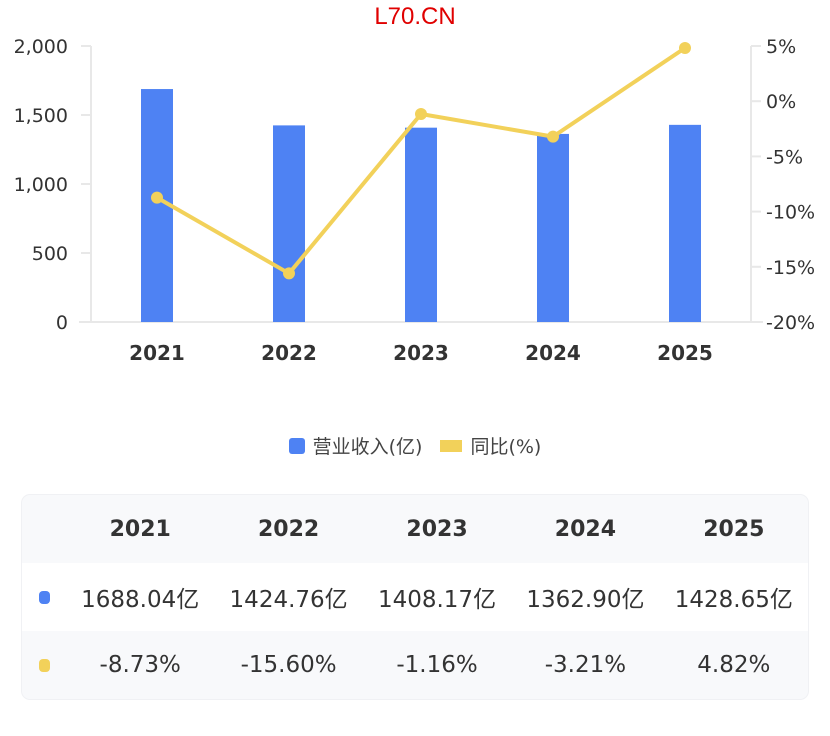 The width and height of the screenshot is (830, 736). Describe the element at coordinates (585, 529) in the screenshot. I see `column-header: 2024` at that location.